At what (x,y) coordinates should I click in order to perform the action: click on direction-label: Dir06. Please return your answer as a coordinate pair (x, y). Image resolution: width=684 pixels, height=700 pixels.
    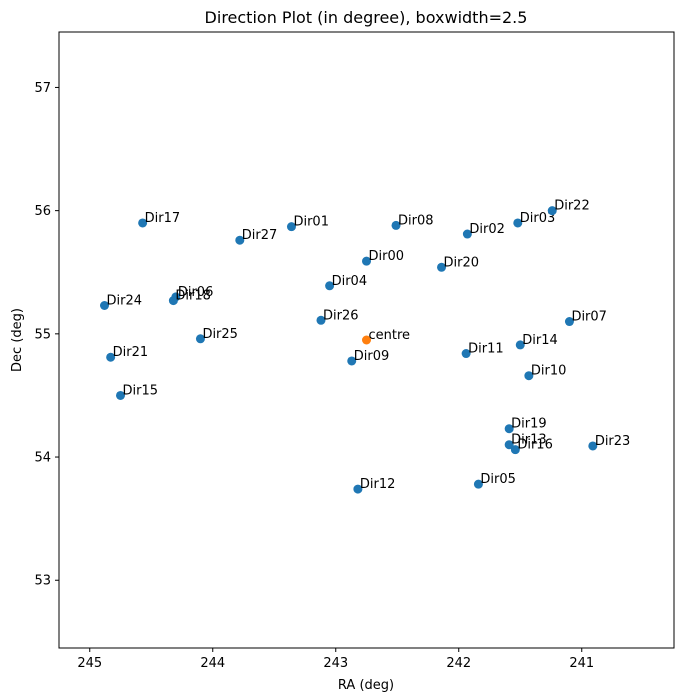
    Looking at the image, I should click on (196, 292).